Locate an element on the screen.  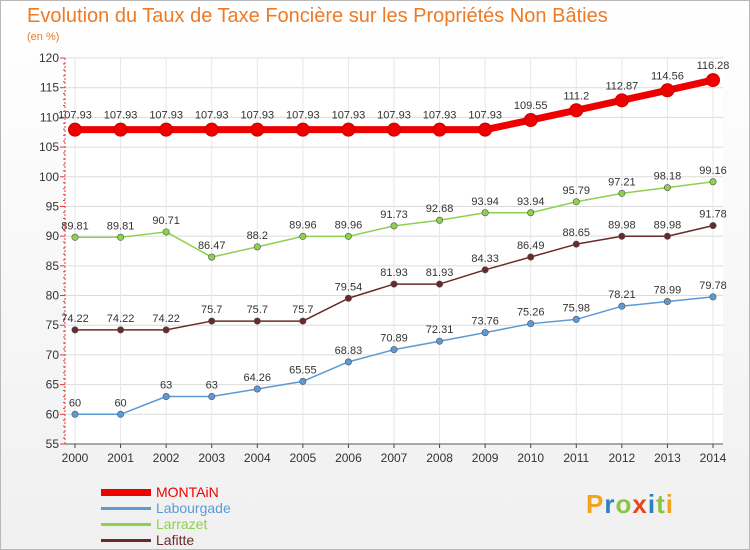
data-label: 109.55 is located at coordinates (531, 106).